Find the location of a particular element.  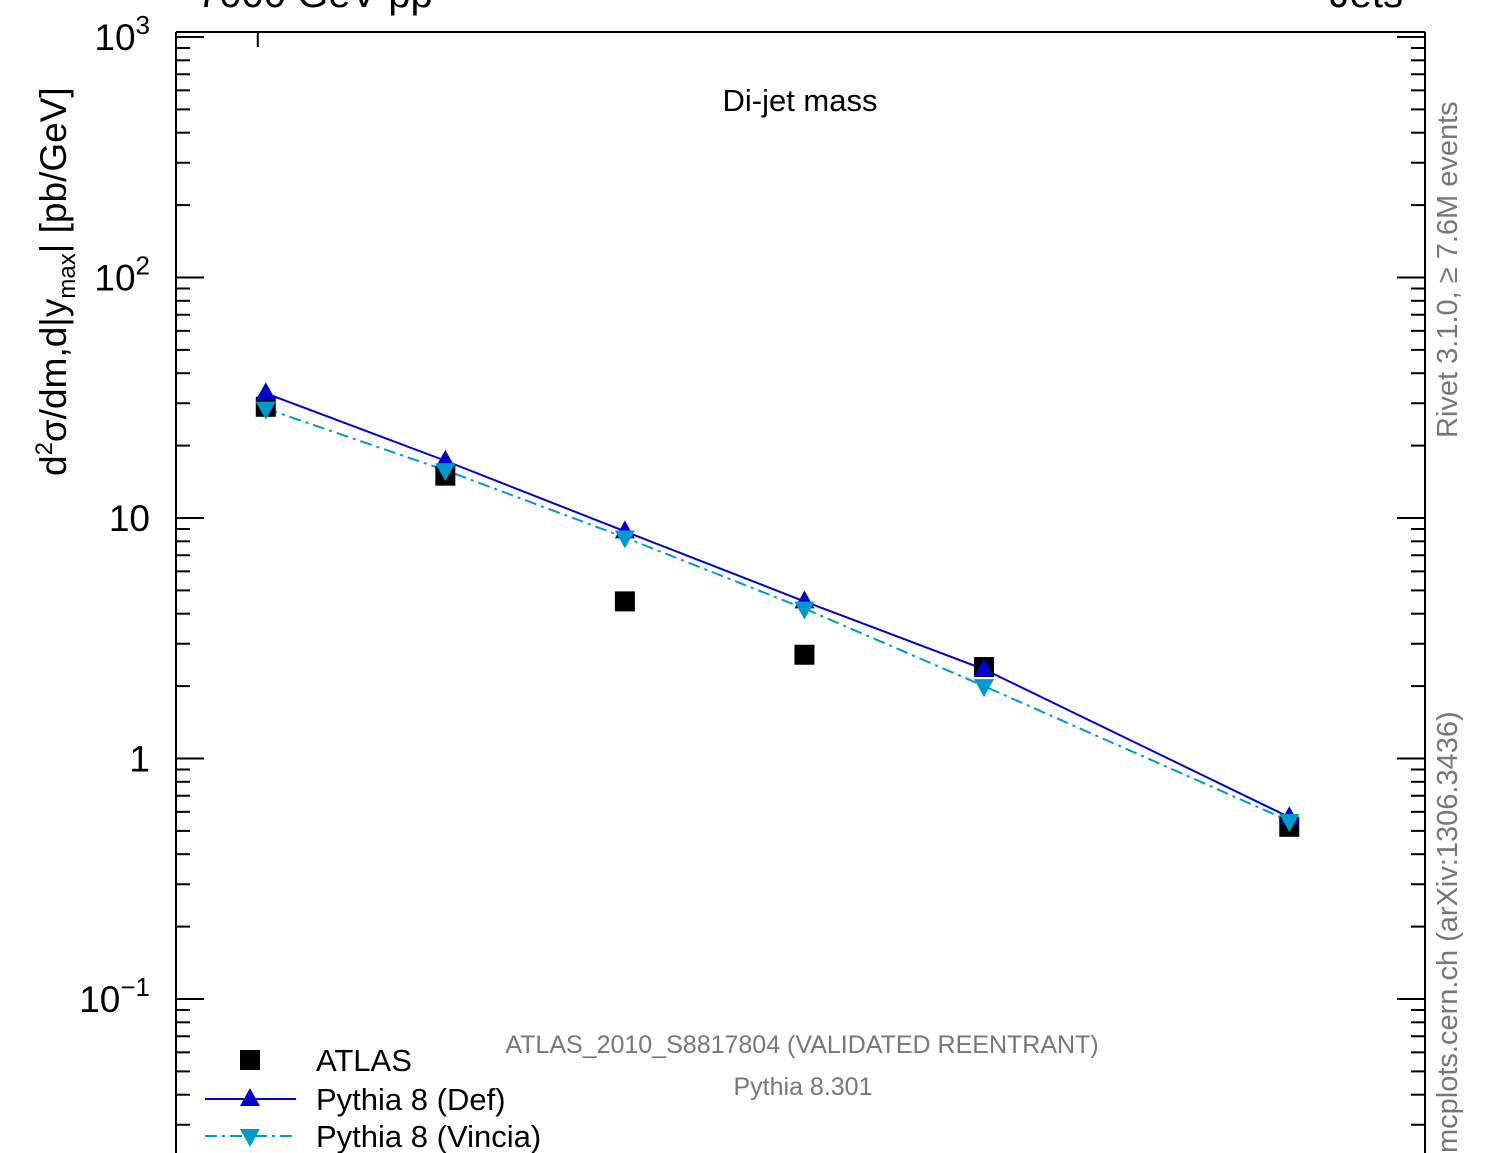

legend-label: ATLAS is located at coordinates (364, 1060).